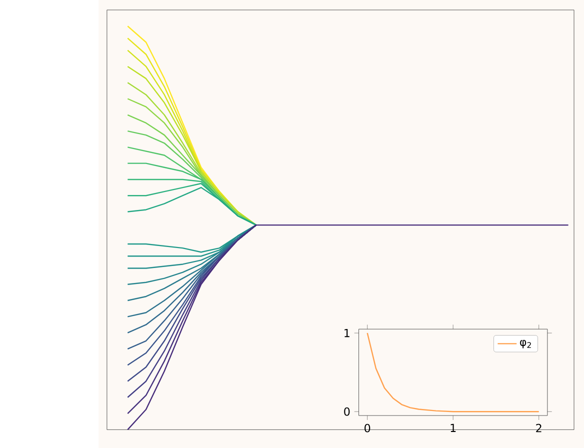  I want to click on legend-label: φ$_{2}$, so click(525, 344).